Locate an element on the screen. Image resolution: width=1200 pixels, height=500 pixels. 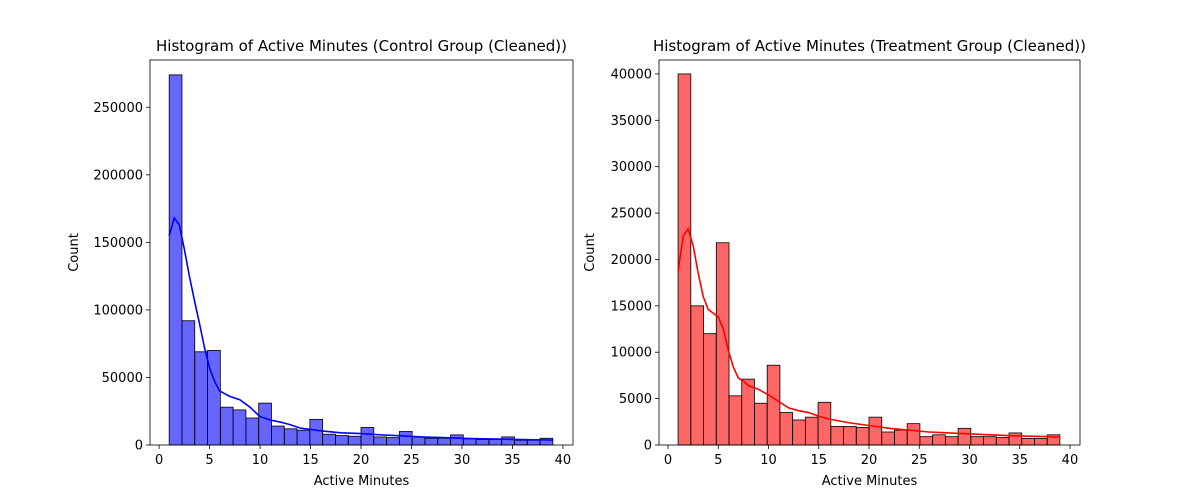
y-tick-label: 250000 is located at coordinates (118, 108).